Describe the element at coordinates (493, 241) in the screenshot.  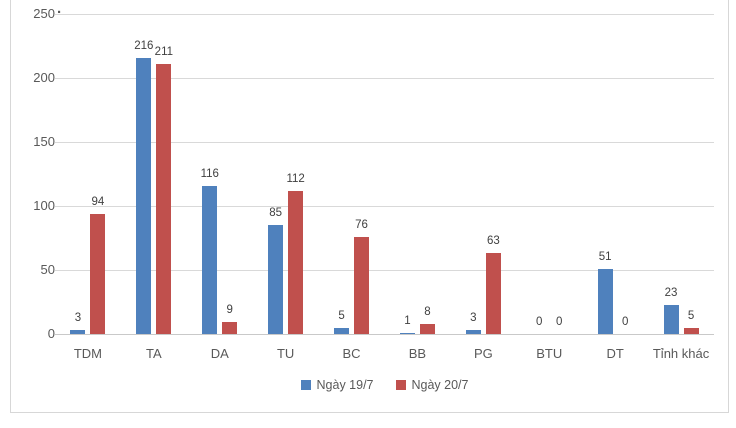
I see `value-label-pg-ng-y-20-7: 63` at that location.